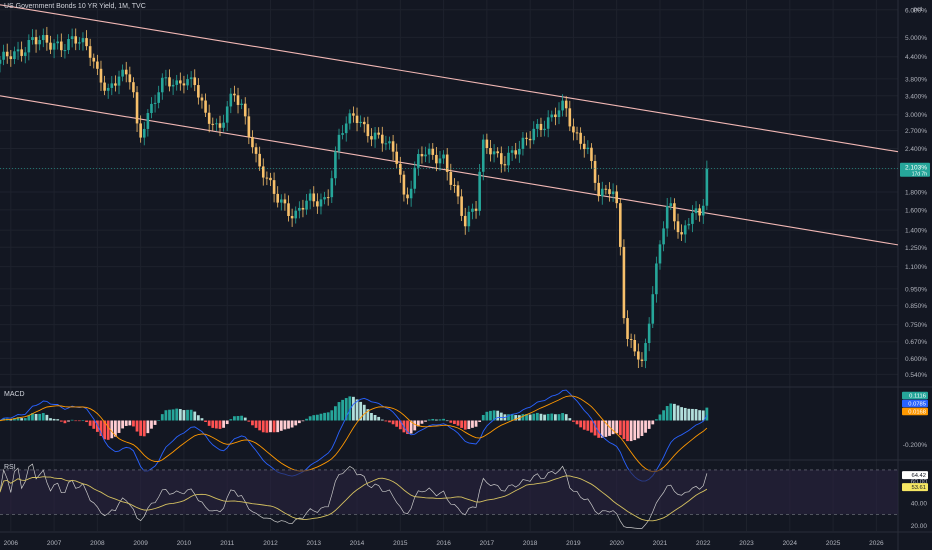 This screenshot has width=932, height=550. Describe the element at coordinates (919, 526) in the screenshot. I see `rsi-axis-tick-label: 20.00` at that location.